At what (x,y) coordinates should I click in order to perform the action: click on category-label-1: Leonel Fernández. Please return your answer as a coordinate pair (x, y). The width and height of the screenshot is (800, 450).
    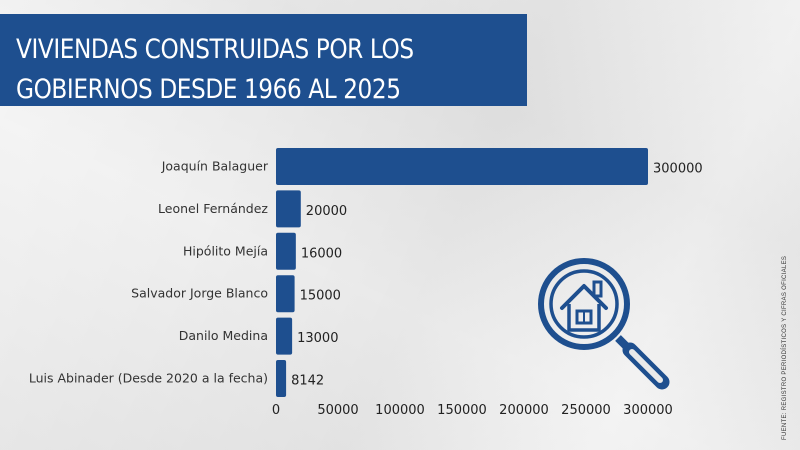
    Looking at the image, I should click on (213, 208).